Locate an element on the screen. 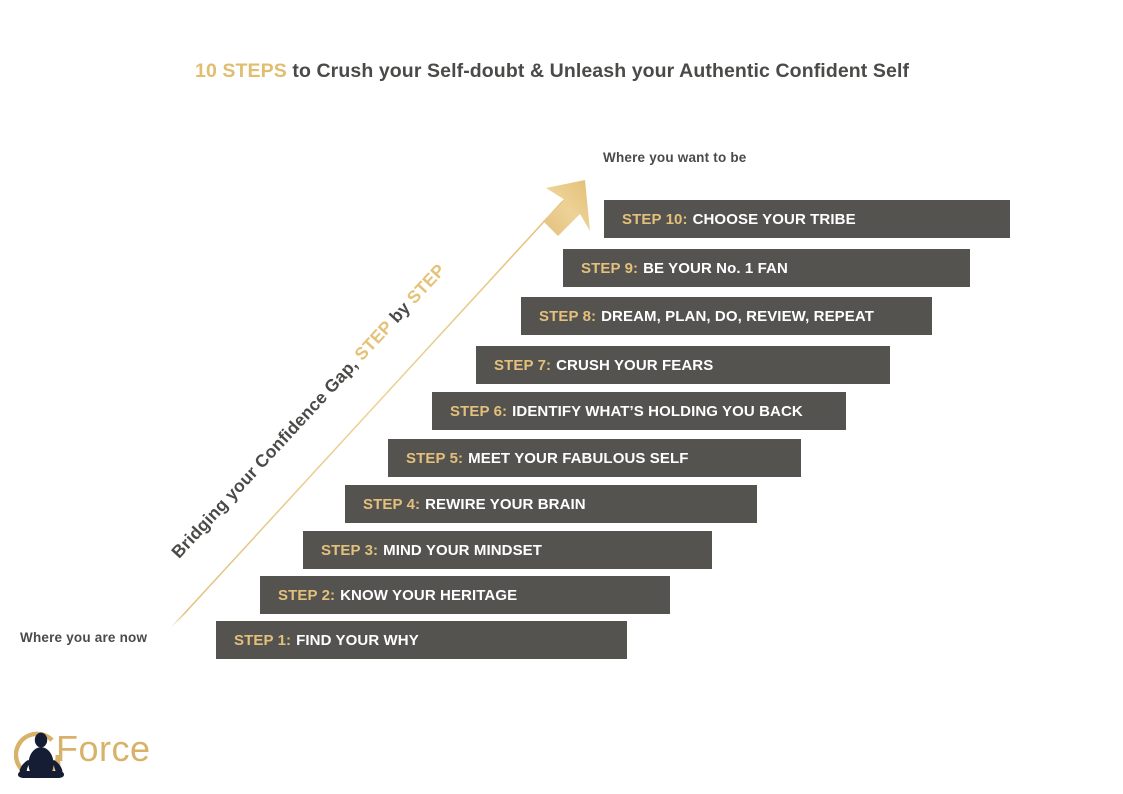 The height and width of the screenshot is (794, 1123). gforce-logo-mark is located at coordinates (39, 755).